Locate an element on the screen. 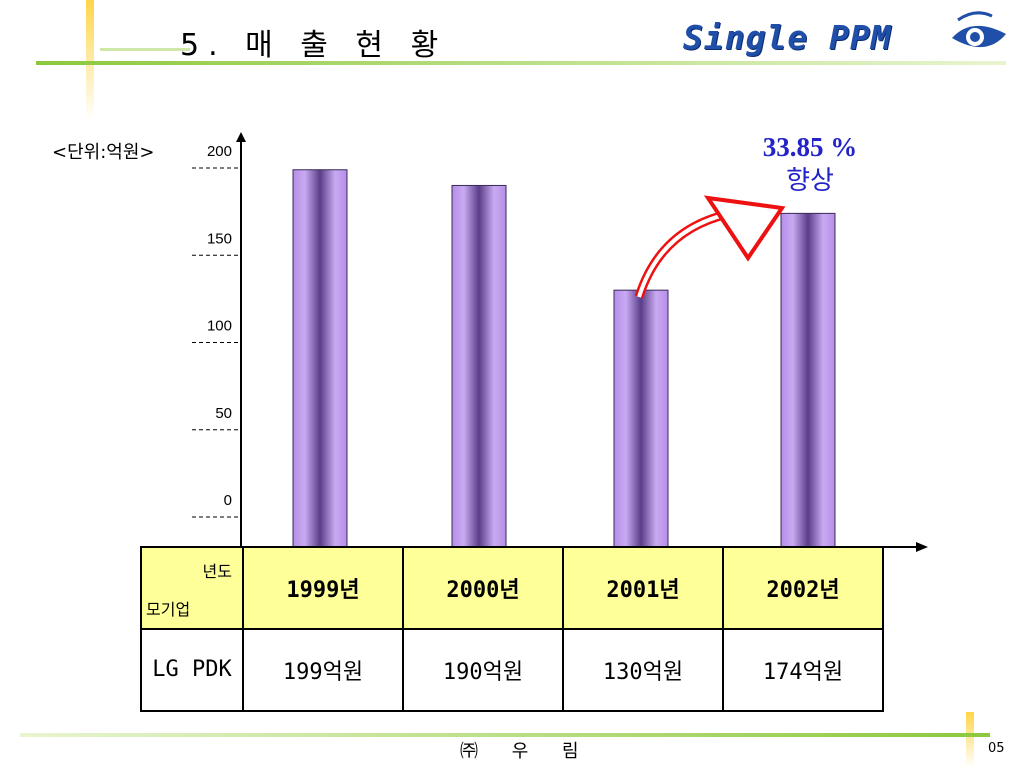  table-corner-cell: 년도 모기업 is located at coordinates (192, 588).